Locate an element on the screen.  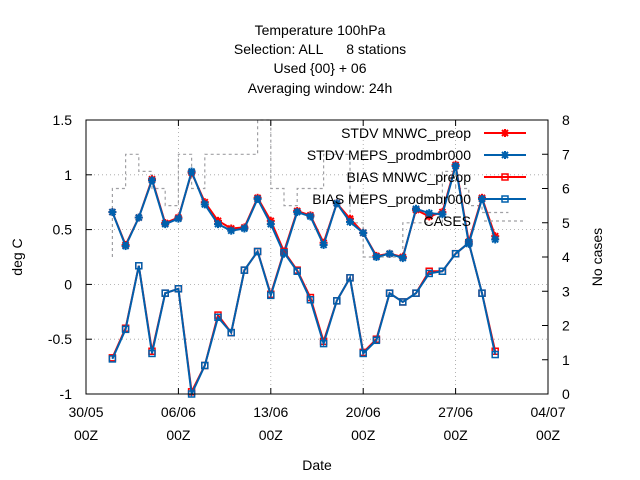
legend-label: CASES is located at coordinates (447, 221).